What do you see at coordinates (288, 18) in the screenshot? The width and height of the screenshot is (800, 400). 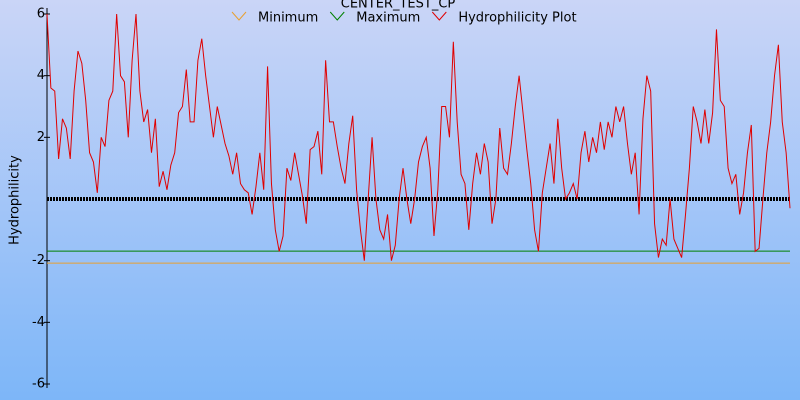 I see `legend-label: Minimum` at bounding box center [288, 18].